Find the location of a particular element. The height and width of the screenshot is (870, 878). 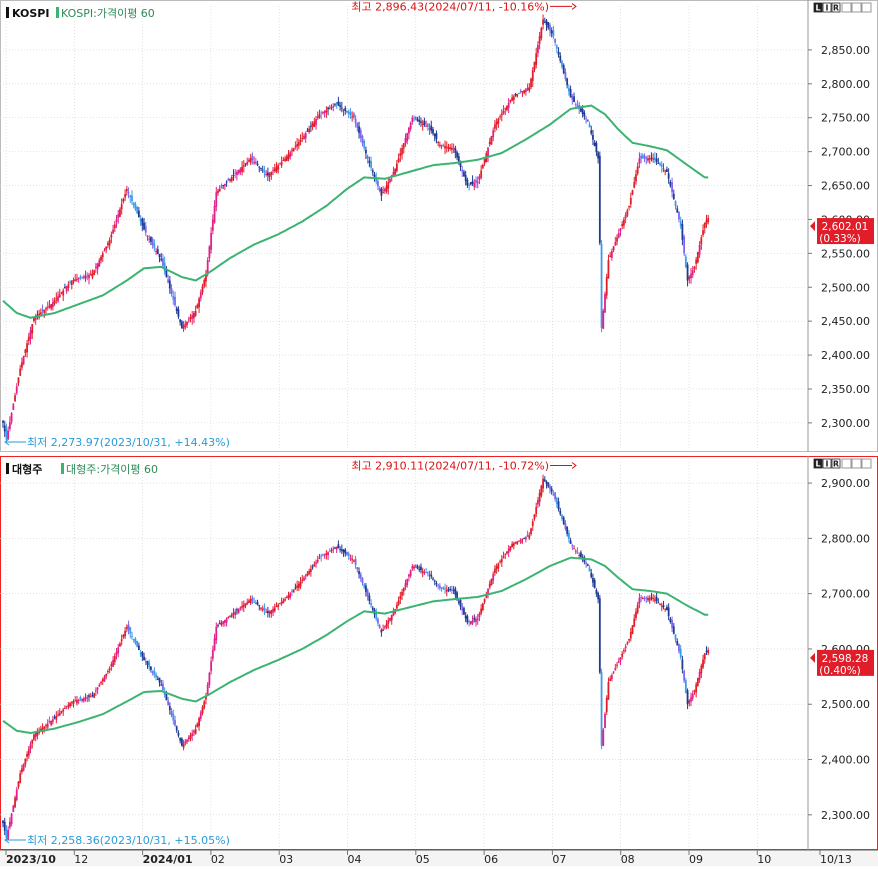

last-price-box is located at coordinates (845, 231).